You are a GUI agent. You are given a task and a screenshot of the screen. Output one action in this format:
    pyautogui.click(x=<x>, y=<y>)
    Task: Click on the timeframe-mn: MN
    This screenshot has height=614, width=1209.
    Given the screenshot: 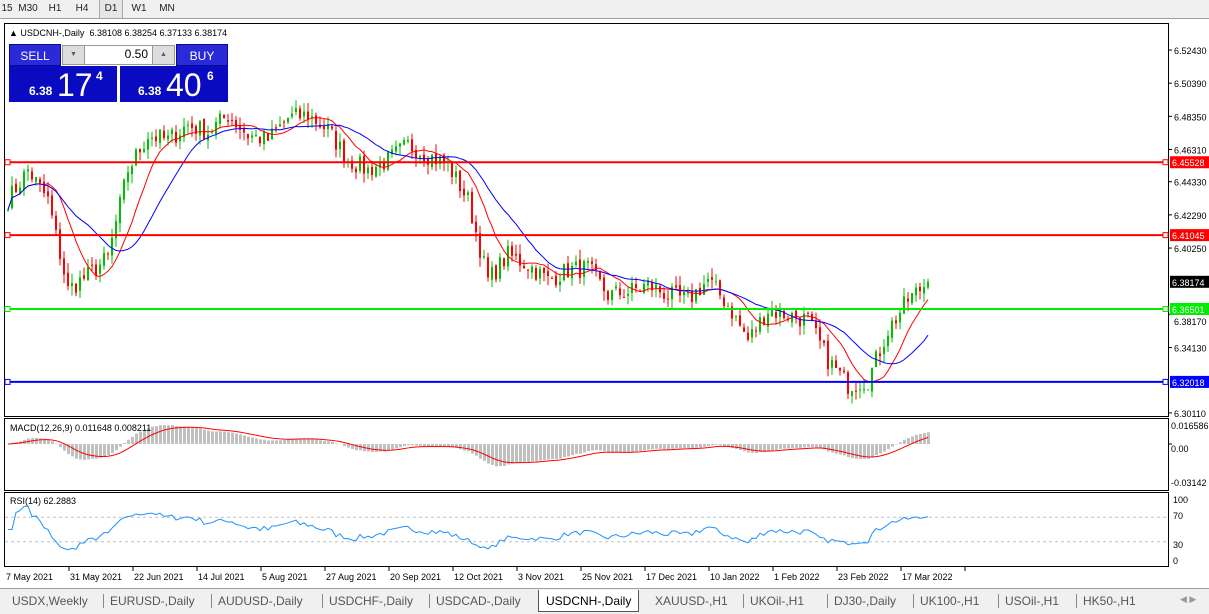 What is the action you would take?
    pyautogui.click(x=167, y=8)
    